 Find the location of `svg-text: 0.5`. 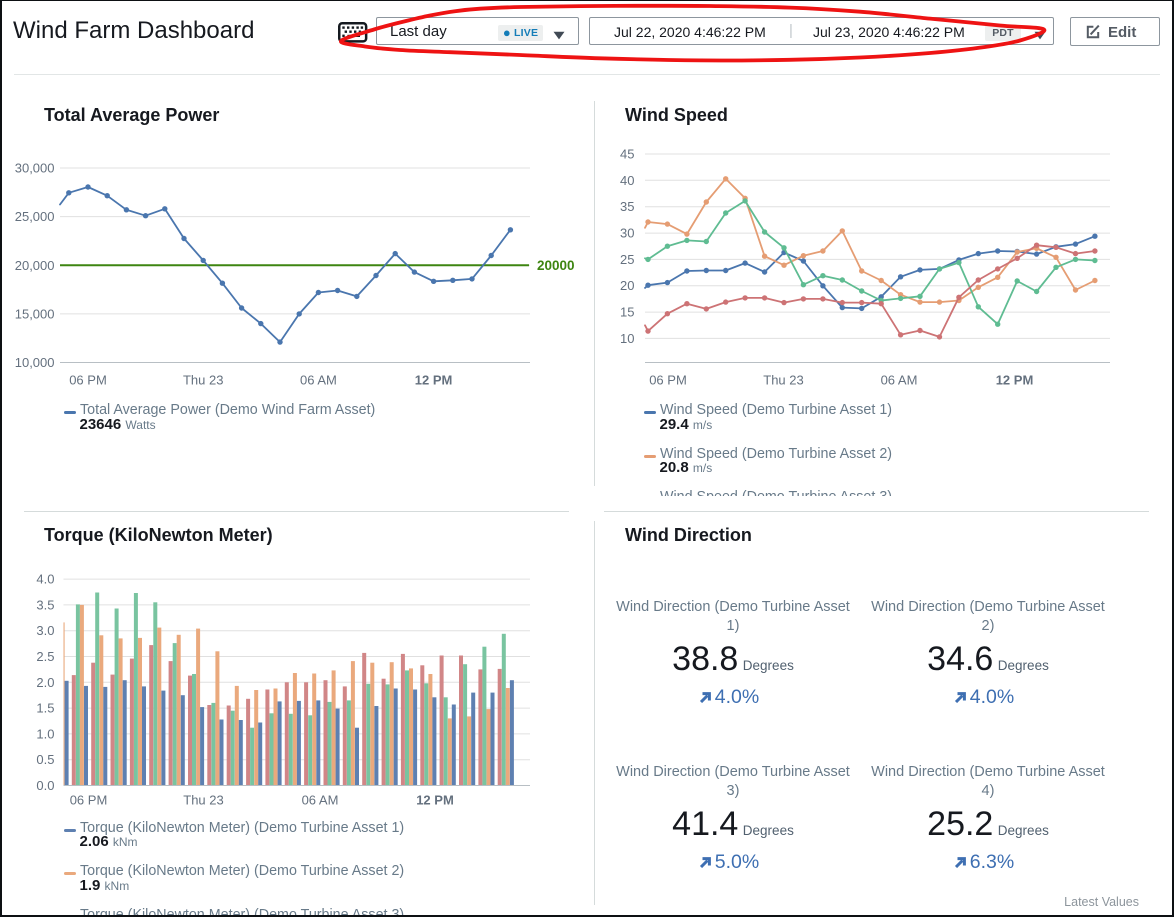

svg-text: 0.5 is located at coordinates (45, 759).